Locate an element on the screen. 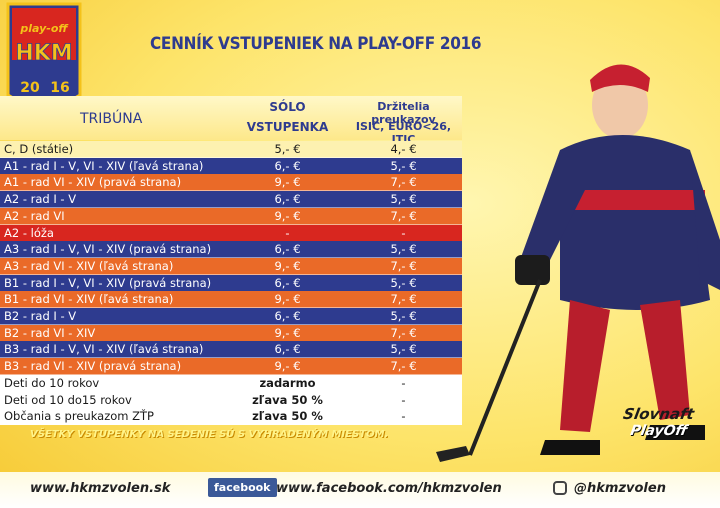 Image resolution: width=720 pixels, height=508 pixels. cell: B2 - rad I - V is located at coordinates (40, 316).